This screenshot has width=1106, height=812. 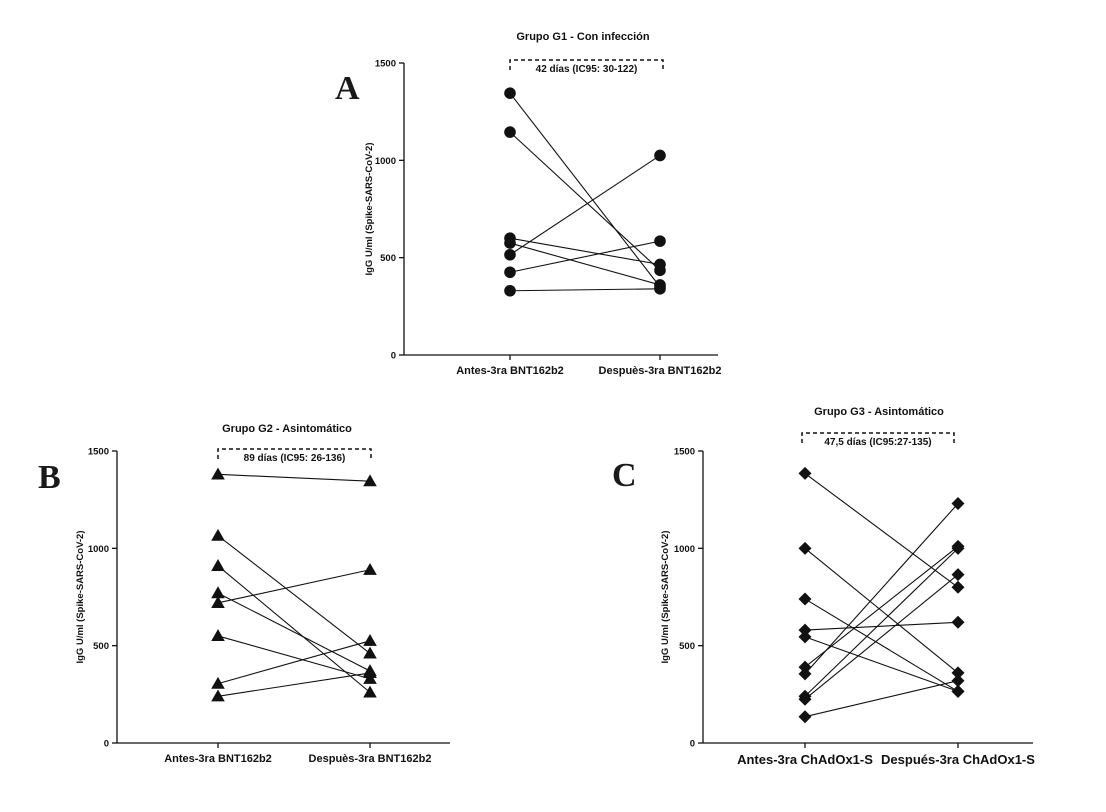 What do you see at coordinates (587, 69) in the screenshot?
I see `interval-annotation: 42 días (IC95: 30-122)` at bounding box center [587, 69].